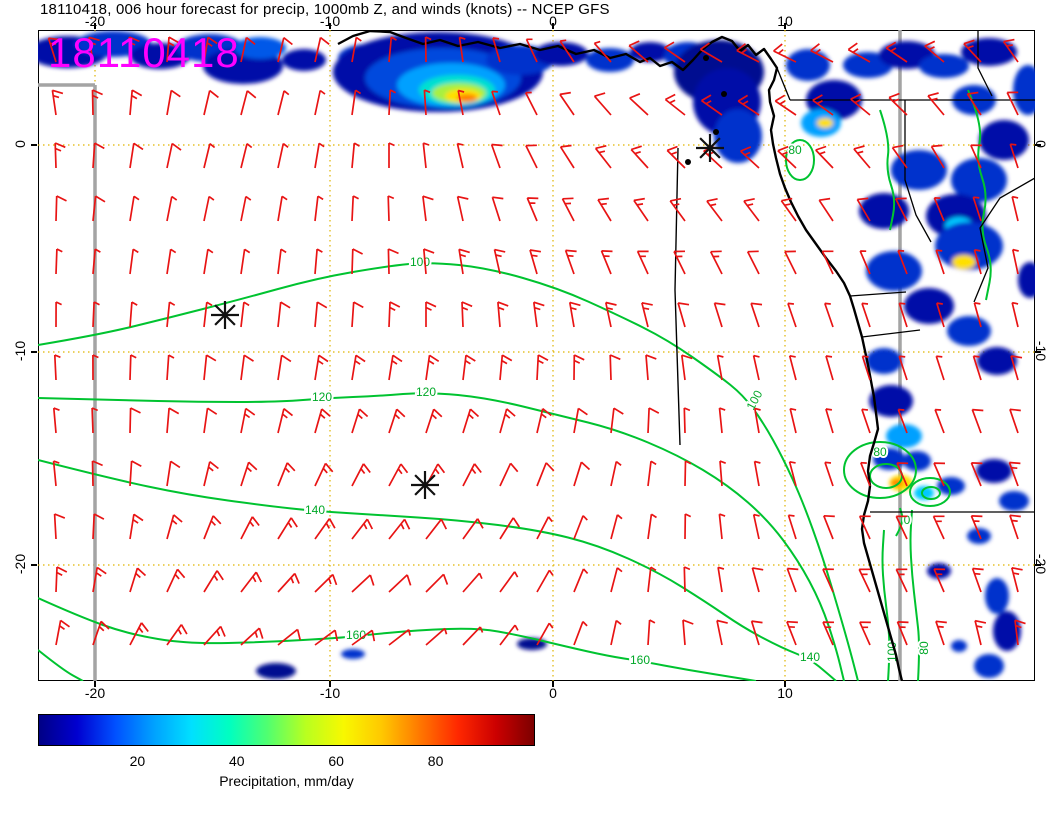 This screenshot has height=816, width=1056. Describe the element at coordinates (1038, 565) in the screenshot. I see `y-tick-mark` at that location.